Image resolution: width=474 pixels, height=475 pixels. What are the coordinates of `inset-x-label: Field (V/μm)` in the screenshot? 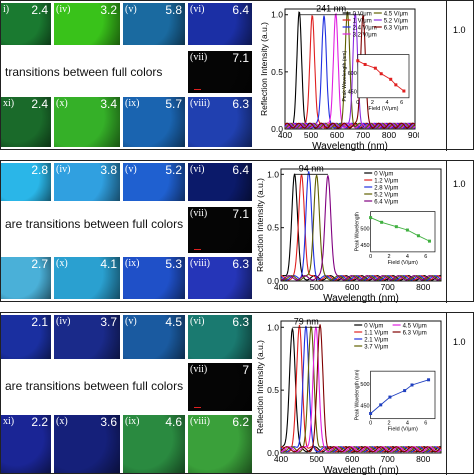 It's located at (403, 263).